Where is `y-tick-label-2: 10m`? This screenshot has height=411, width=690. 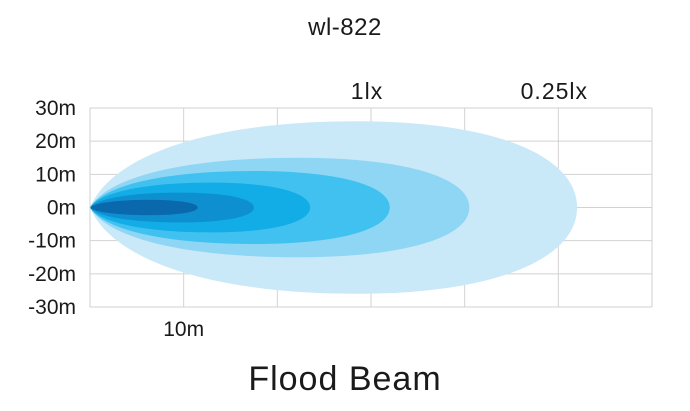
y-tick-label-2: 10m is located at coordinates (55, 174).